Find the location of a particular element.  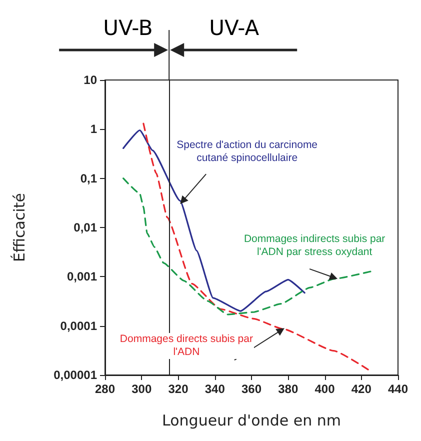

y-tick-label: 0,1 is located at coordinates (89, 178).